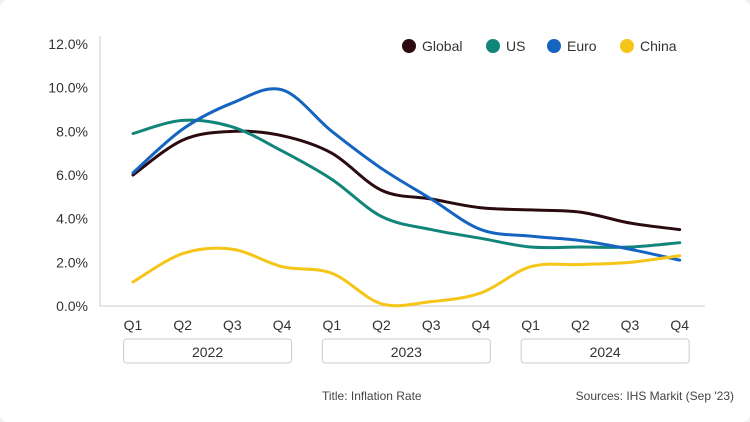 Image resolution: width=750 pixels, height=422 pixels. I want to click on year-label: 2023, so click(406, 352).